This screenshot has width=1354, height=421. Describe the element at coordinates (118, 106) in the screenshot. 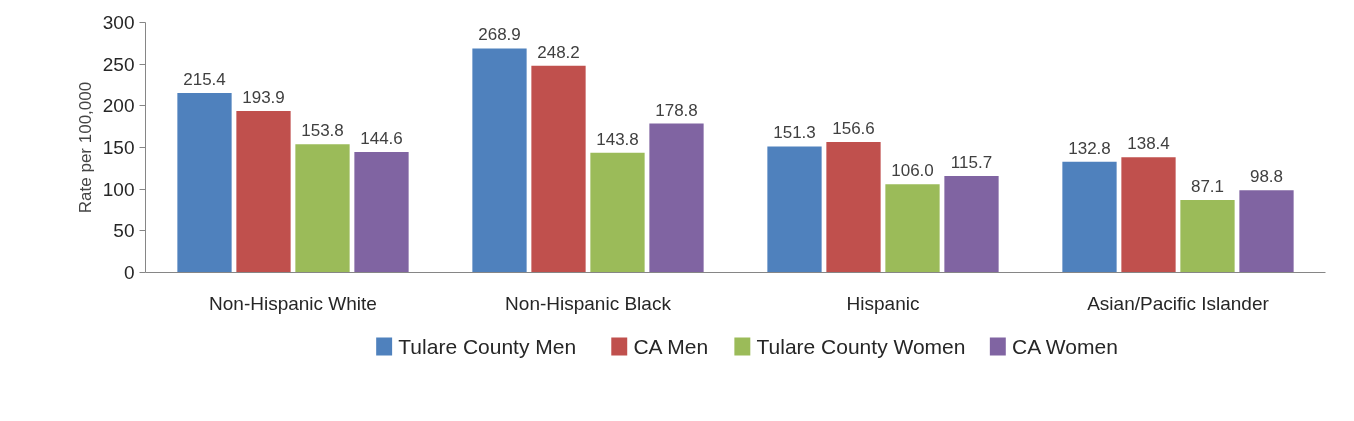

I see `y-tick-label: 200` at that location.